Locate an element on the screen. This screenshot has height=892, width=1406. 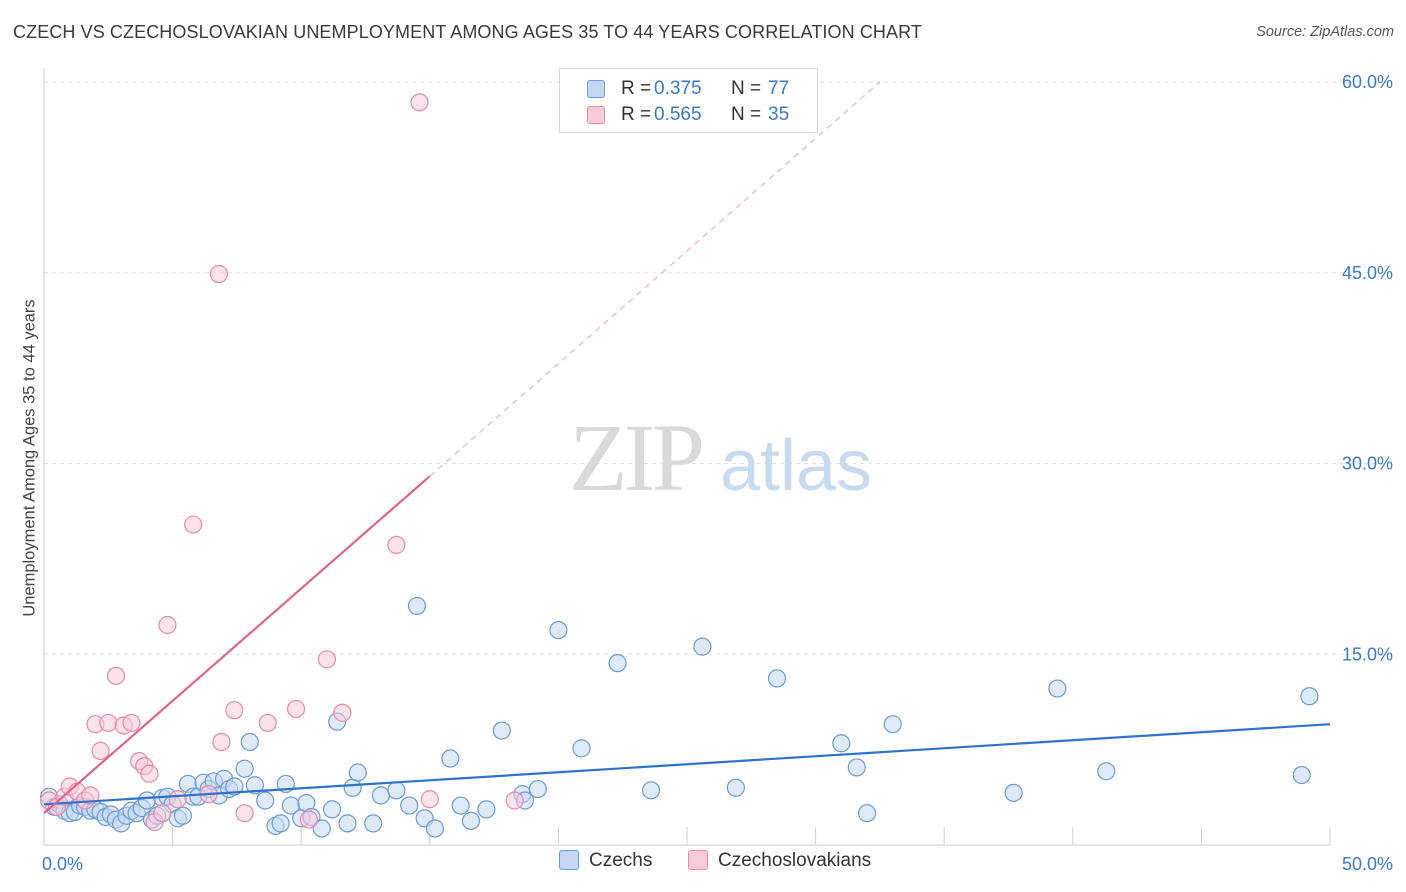
legend-row-czechoslovakians: R = 0.565 N = 35 is located at coordinates (688, 116).